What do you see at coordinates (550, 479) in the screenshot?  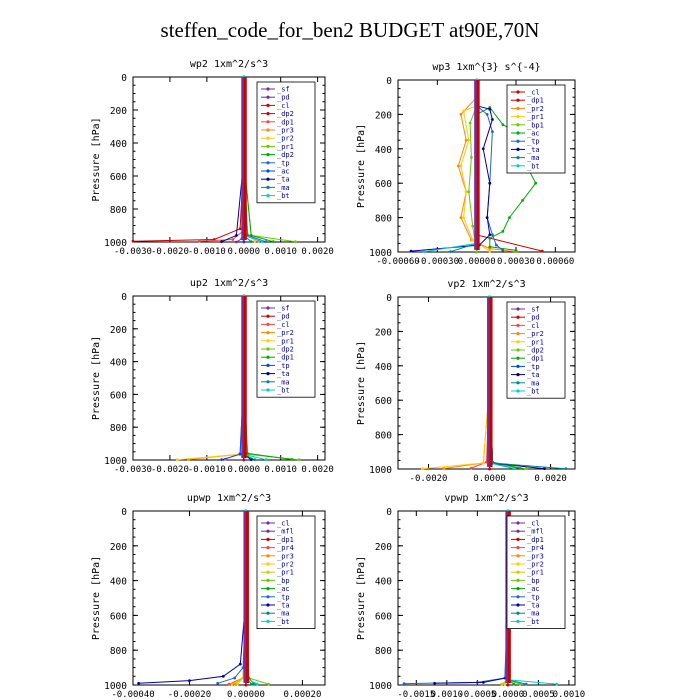 I see `x-tick-label: 0.0020` at bounding box center [550, 479].